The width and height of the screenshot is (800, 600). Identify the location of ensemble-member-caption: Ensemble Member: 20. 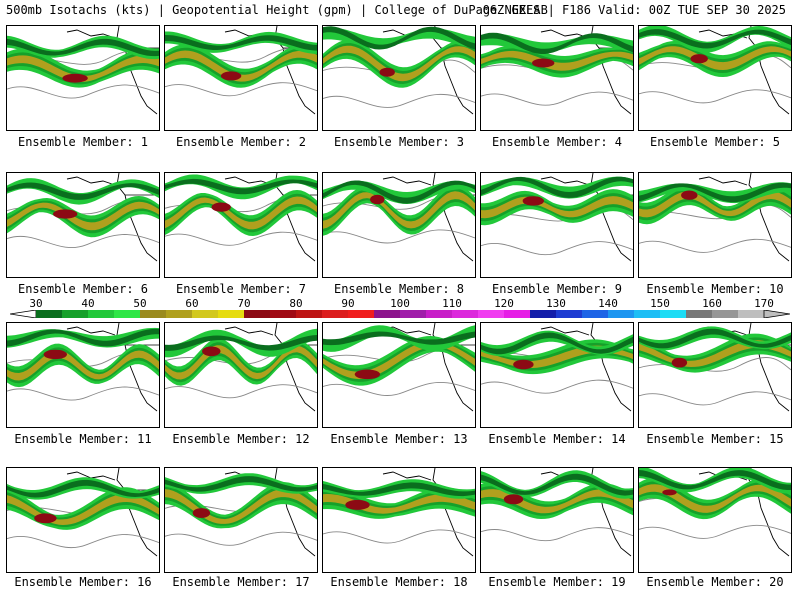
(715, 582).